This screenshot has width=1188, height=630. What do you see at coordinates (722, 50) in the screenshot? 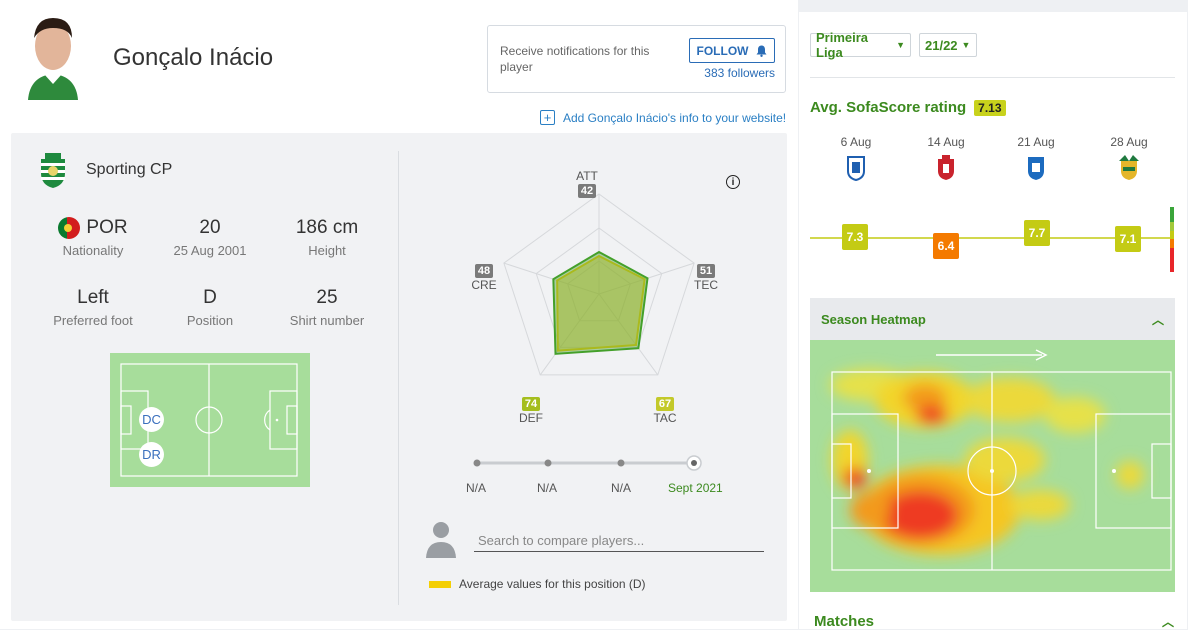
I see `follow-label: FOLLOW` at bounding box center [722, 50].